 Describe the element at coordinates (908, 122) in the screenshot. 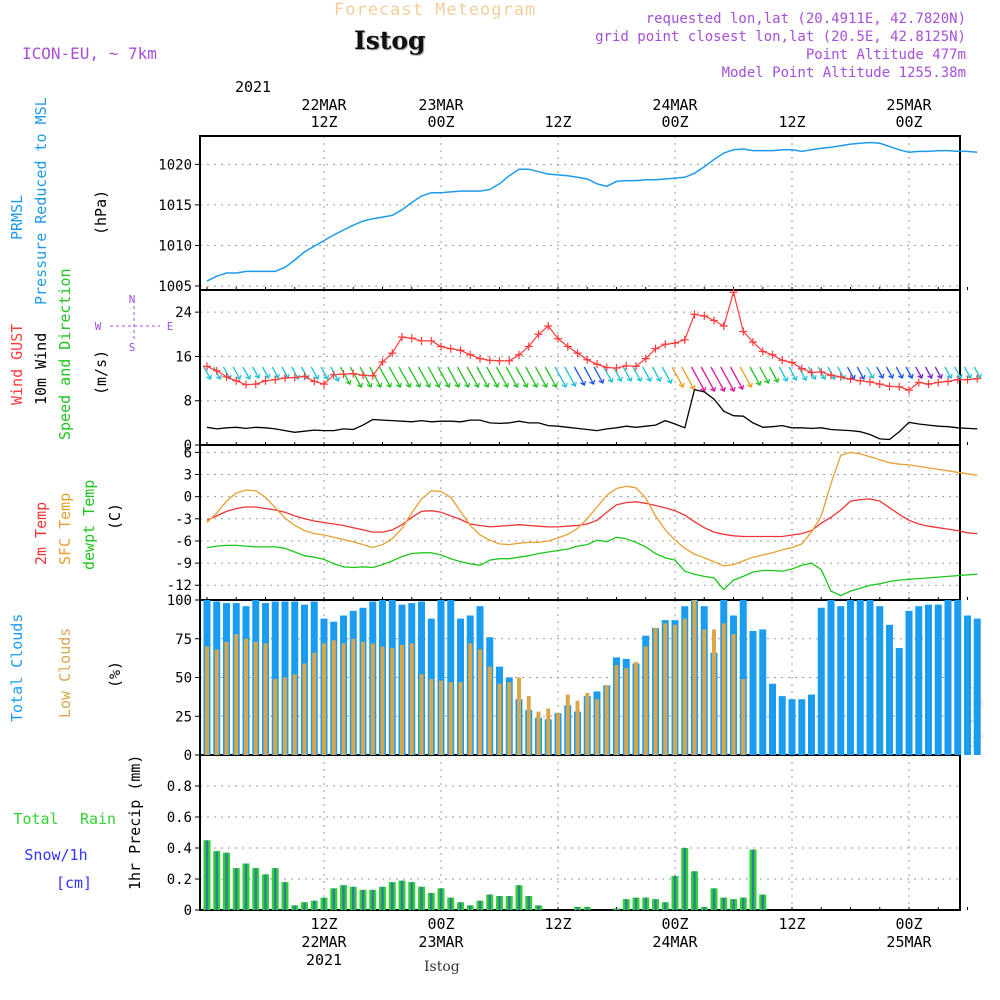

I see `top-hour-label: 00Z` at that location.